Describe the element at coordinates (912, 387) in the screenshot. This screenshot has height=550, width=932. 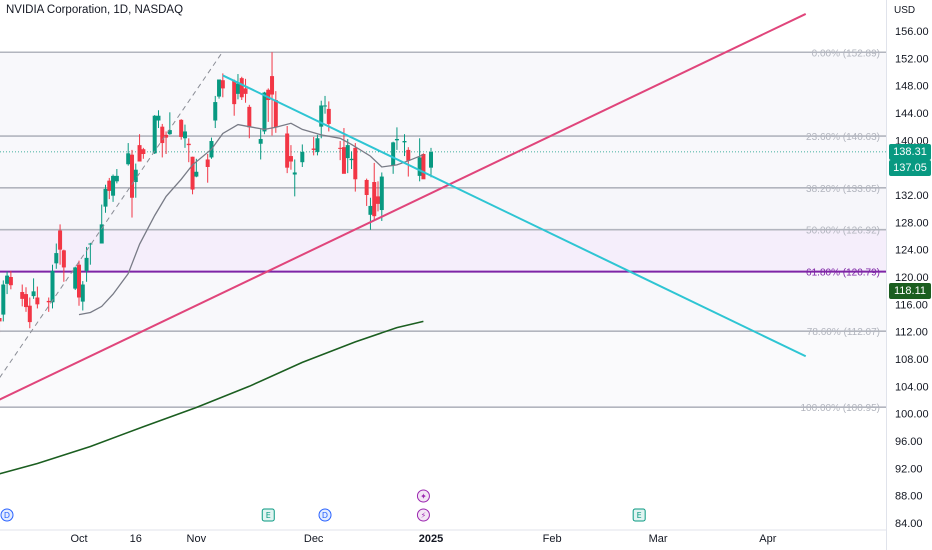
I see `price-axis-label: 104.00` at that location.